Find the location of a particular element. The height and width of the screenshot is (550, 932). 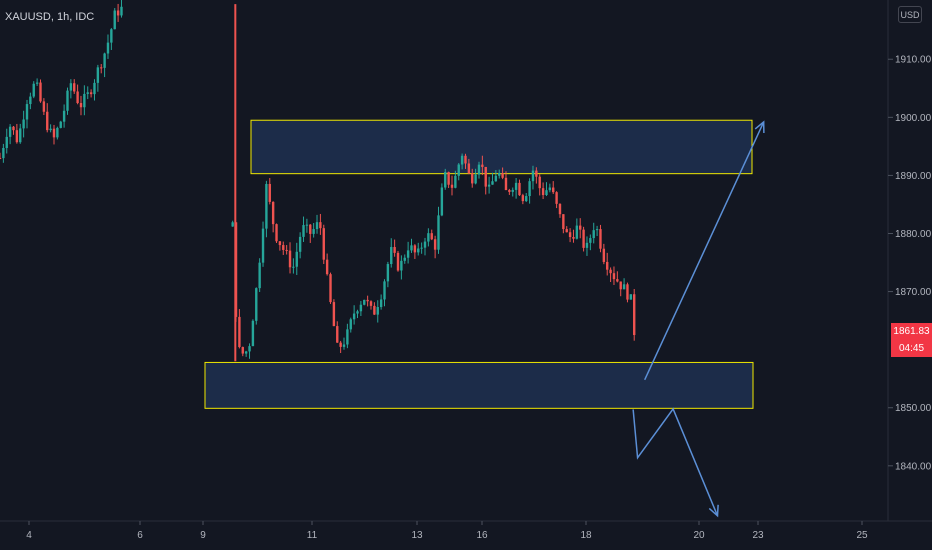

x-tick-label: 13 is located at coordinates (417, 535).